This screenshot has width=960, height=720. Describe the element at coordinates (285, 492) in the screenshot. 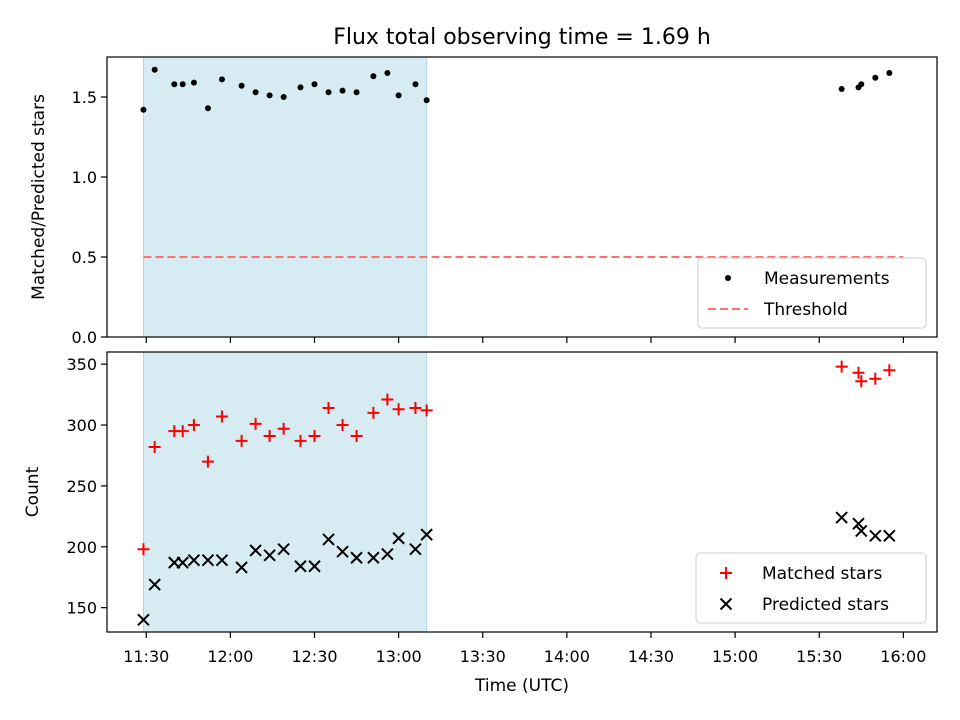

I see `observing-window-shade-bottom` at that location.